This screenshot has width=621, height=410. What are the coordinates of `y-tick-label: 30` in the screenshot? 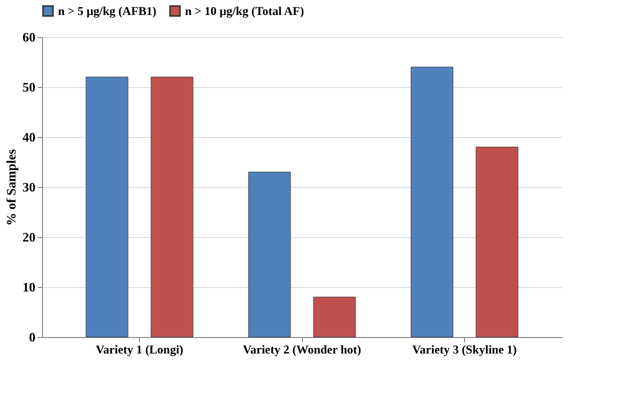 It's located at (29, 187).